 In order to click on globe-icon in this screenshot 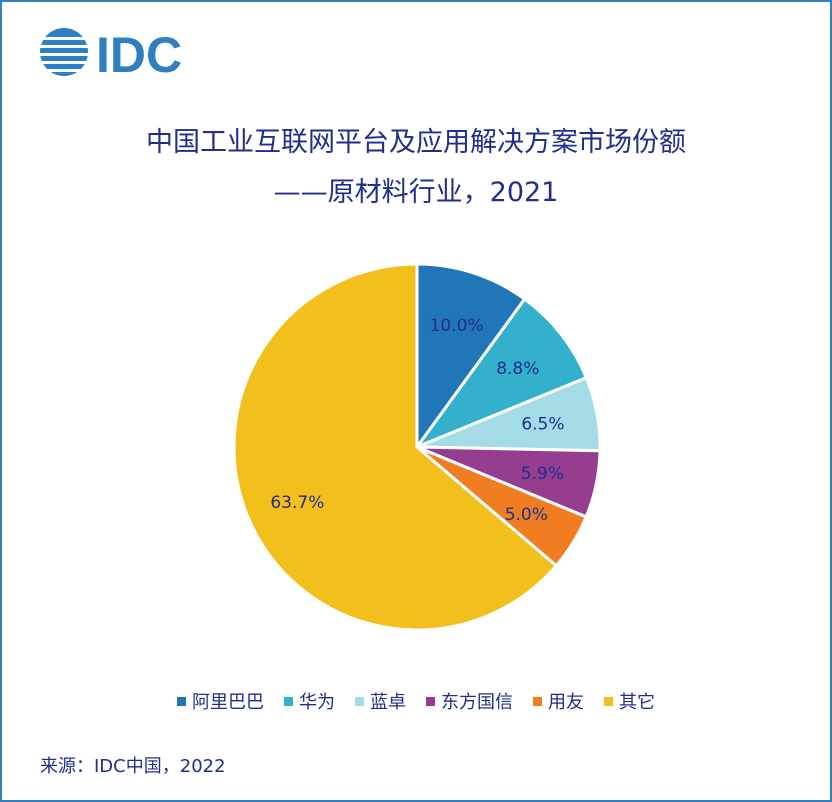, I will do `click(64, 52)`.